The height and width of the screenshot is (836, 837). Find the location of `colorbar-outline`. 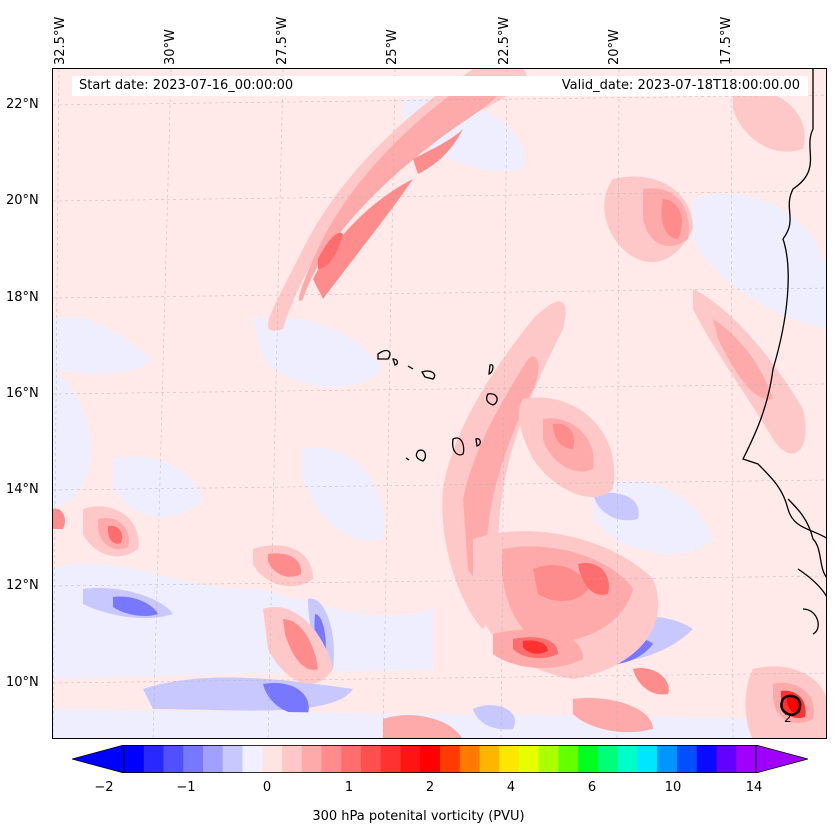

colorbar-outline is located at coordinates (440, 759).